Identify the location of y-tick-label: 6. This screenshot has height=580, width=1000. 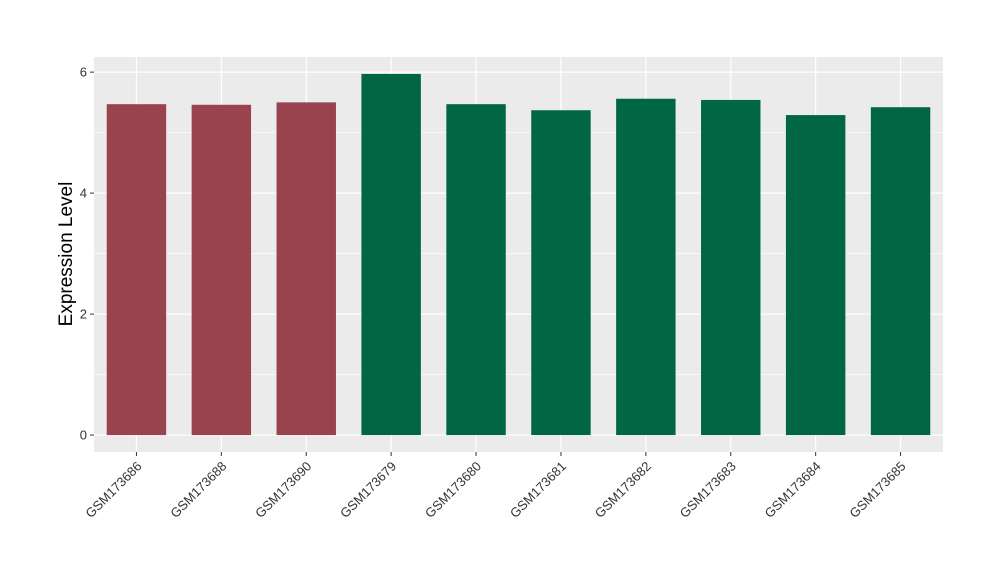
(83, 72).